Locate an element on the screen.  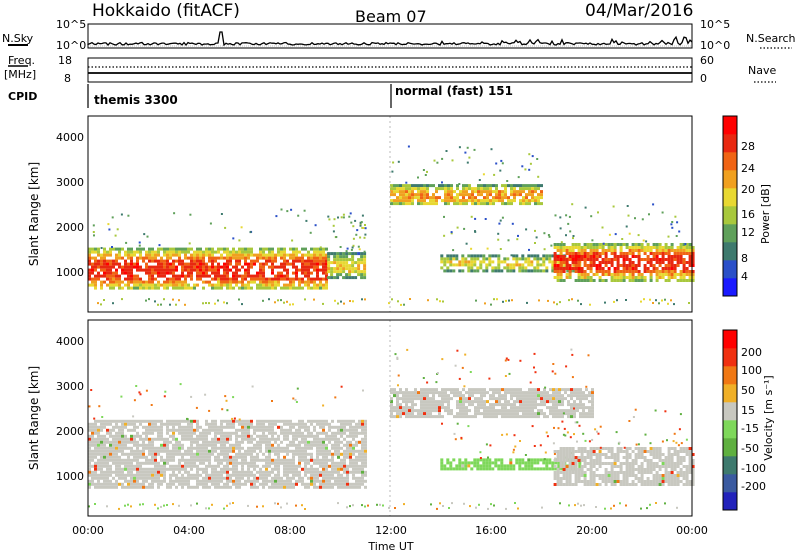
cpid-label: CPID is located at coordinates (22, 96).